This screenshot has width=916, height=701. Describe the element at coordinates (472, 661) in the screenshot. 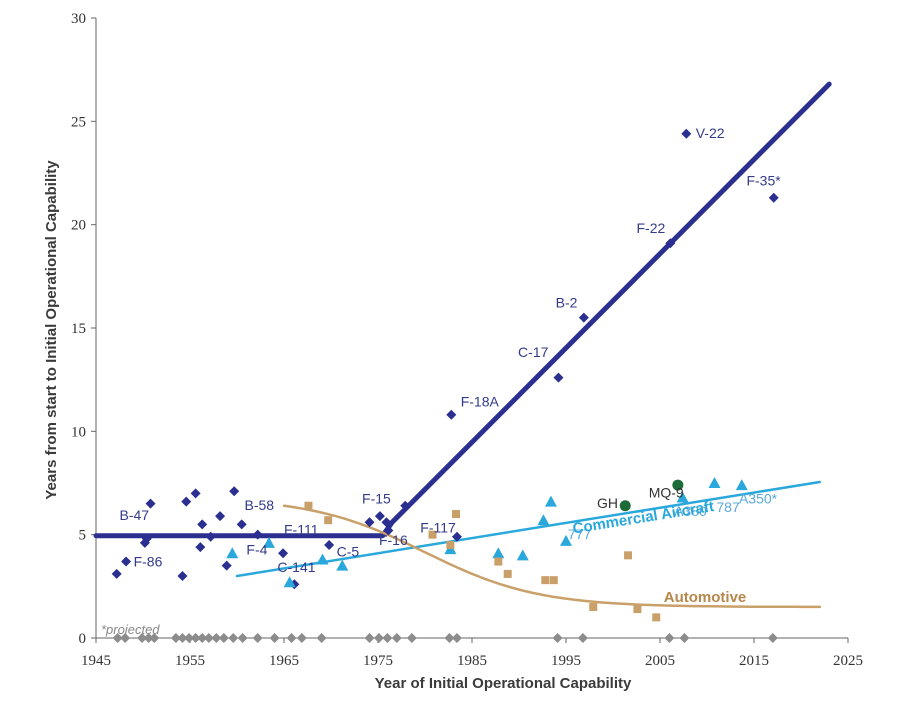

I see `x-tick-label: 1985` at that location.